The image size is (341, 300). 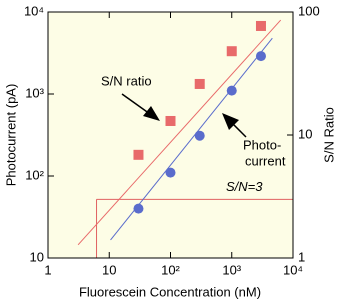 I want to click on annotation: S/N ratio, so click(x=126, y=80).